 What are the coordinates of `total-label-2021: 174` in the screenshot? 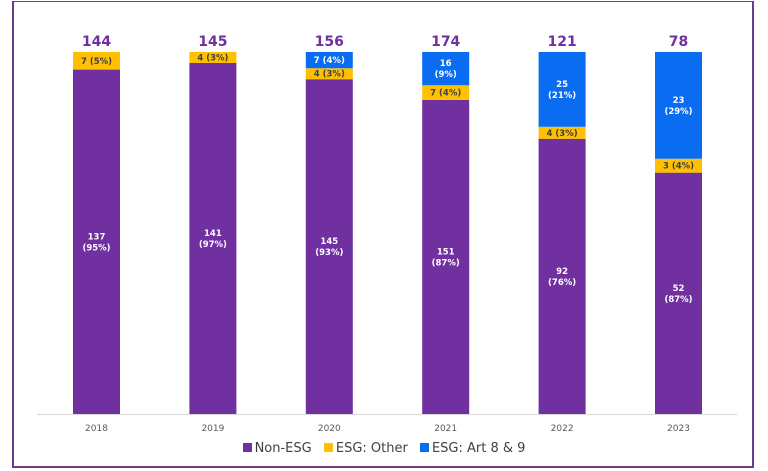 It's located at (445, 42).